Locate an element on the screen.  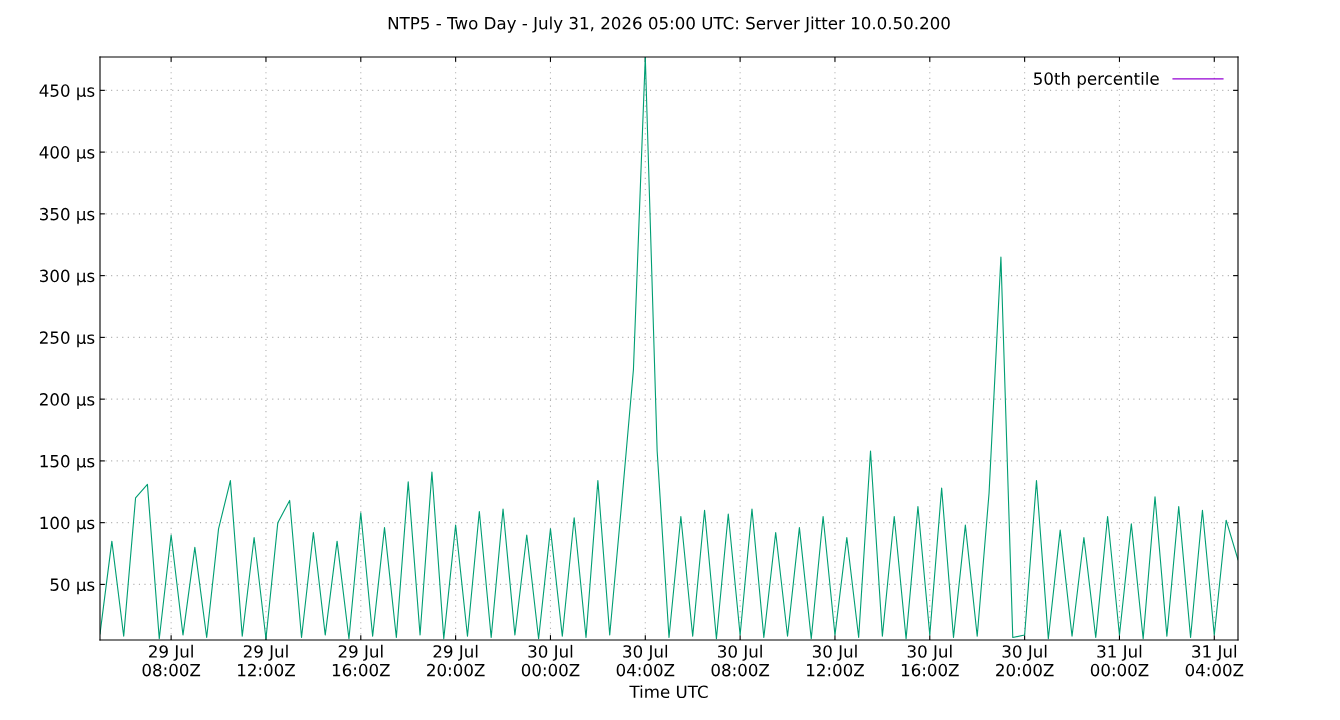
x-tick-label: 30 Jul 08:00Z is located at coordinates (740, 660).